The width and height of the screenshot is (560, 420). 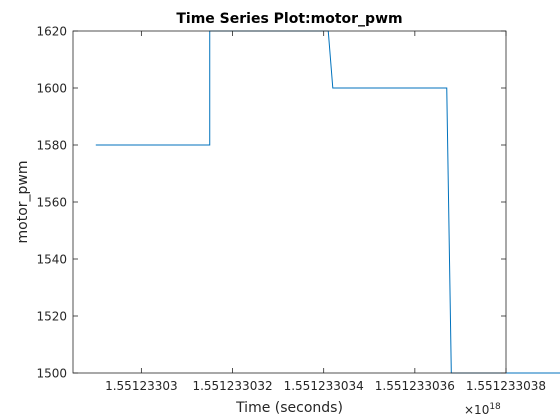 I want to click on x-tick-label: 1.551233032, so click(x=232, y=386).